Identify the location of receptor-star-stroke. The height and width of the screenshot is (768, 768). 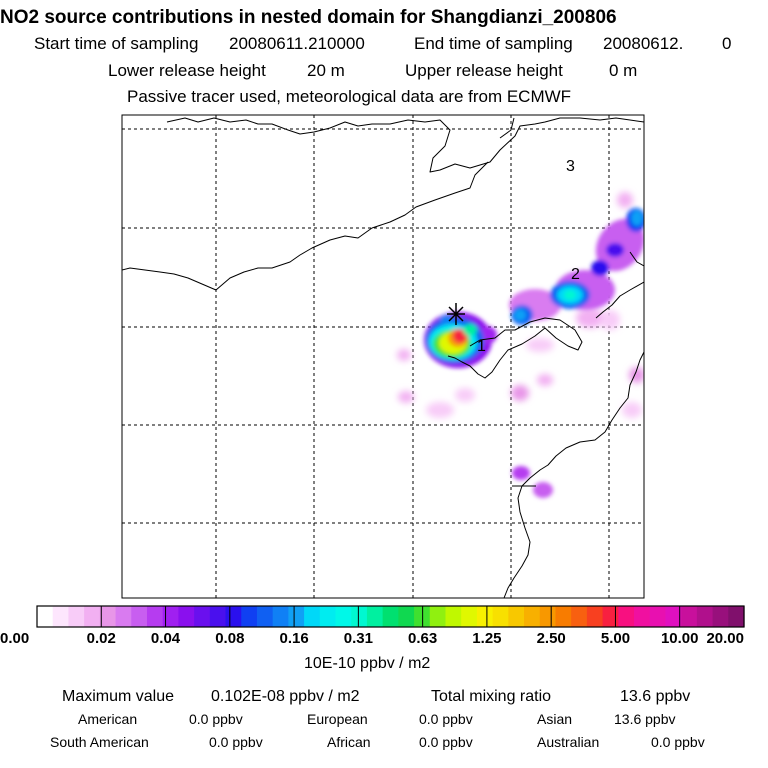
(456, 314).